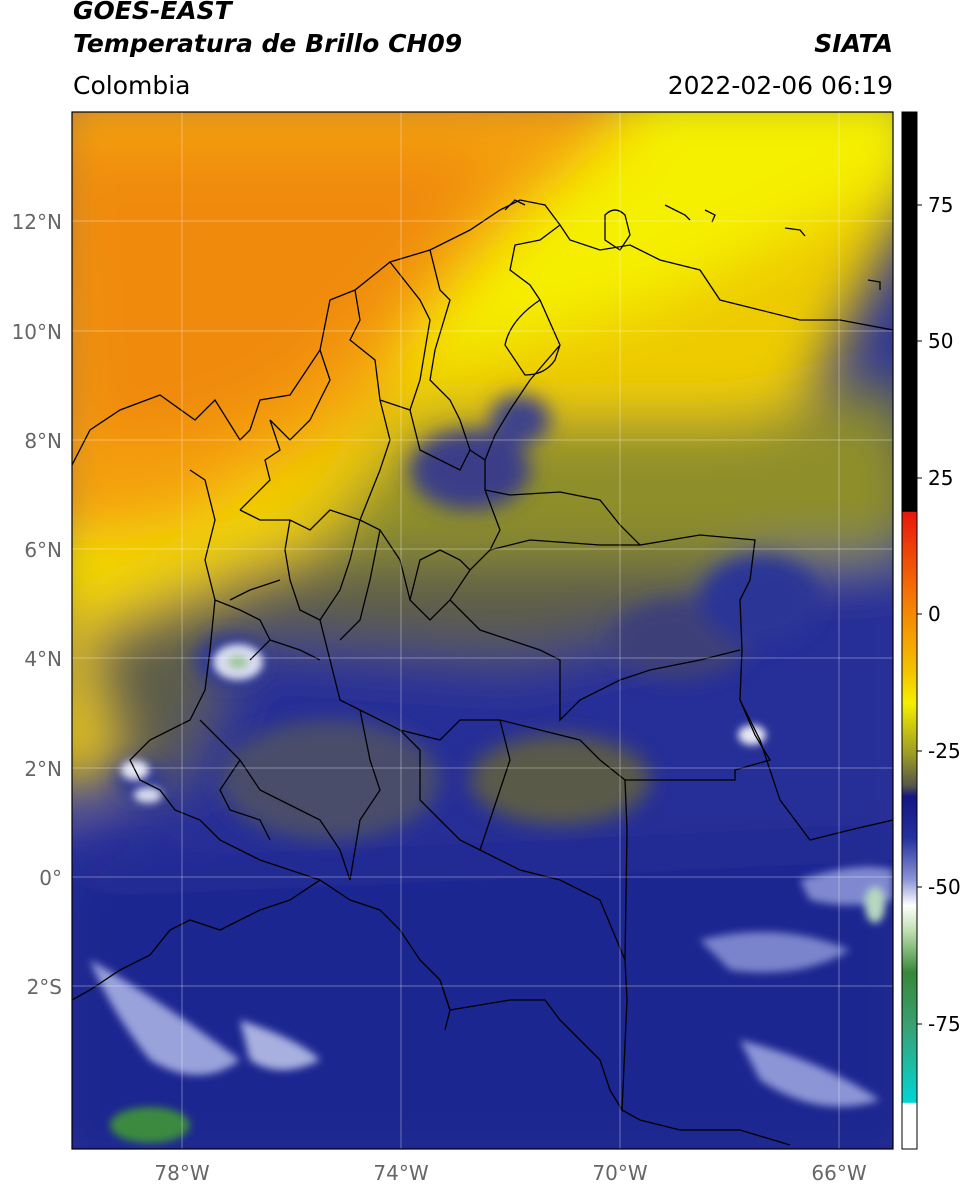 The height and width of the screenshot is (1190, 966). Describe the element at coordinates (50, 878) in the screenshot. I see `lat-tick-label: 0°` at that location.